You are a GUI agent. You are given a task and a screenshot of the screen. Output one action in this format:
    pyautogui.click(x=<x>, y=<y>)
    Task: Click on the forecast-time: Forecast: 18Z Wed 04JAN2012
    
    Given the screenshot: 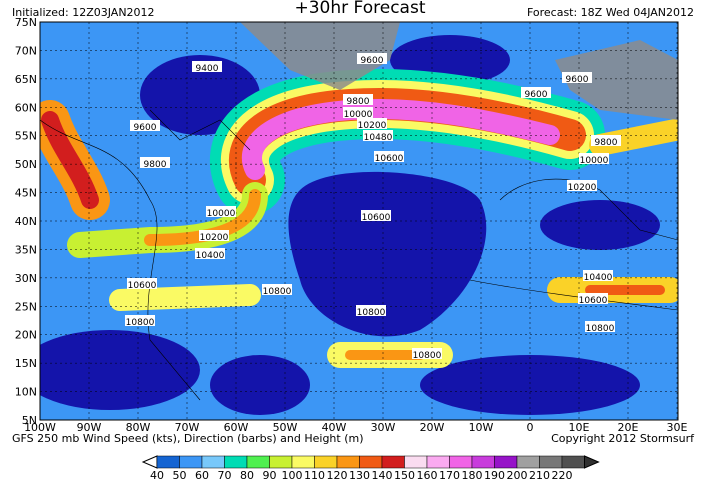 What is the action you would take?
    pyautogui.click(x=610, y=12)
    